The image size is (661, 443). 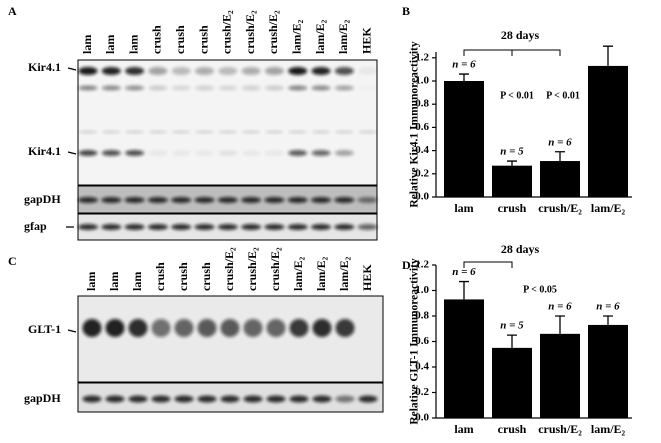 What do you see at coordinates (12, 11) in the screenshot?
I see `panel-label: A` at bounding box center [12, 11].